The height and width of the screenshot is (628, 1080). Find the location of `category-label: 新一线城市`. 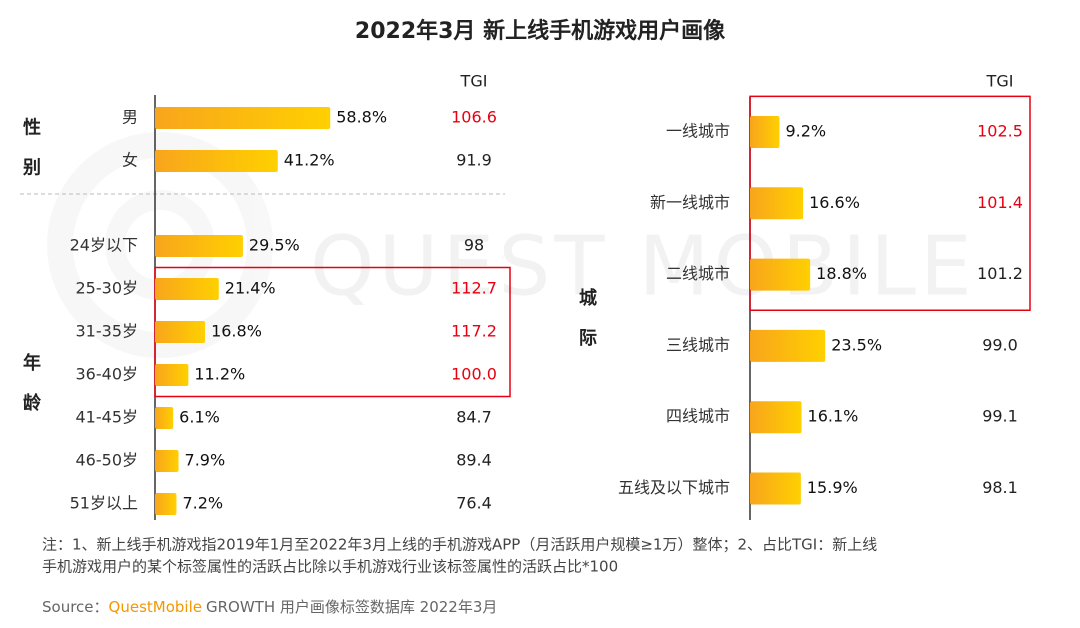

category-label: 新一线城市 is located at coordinates (690, 202).